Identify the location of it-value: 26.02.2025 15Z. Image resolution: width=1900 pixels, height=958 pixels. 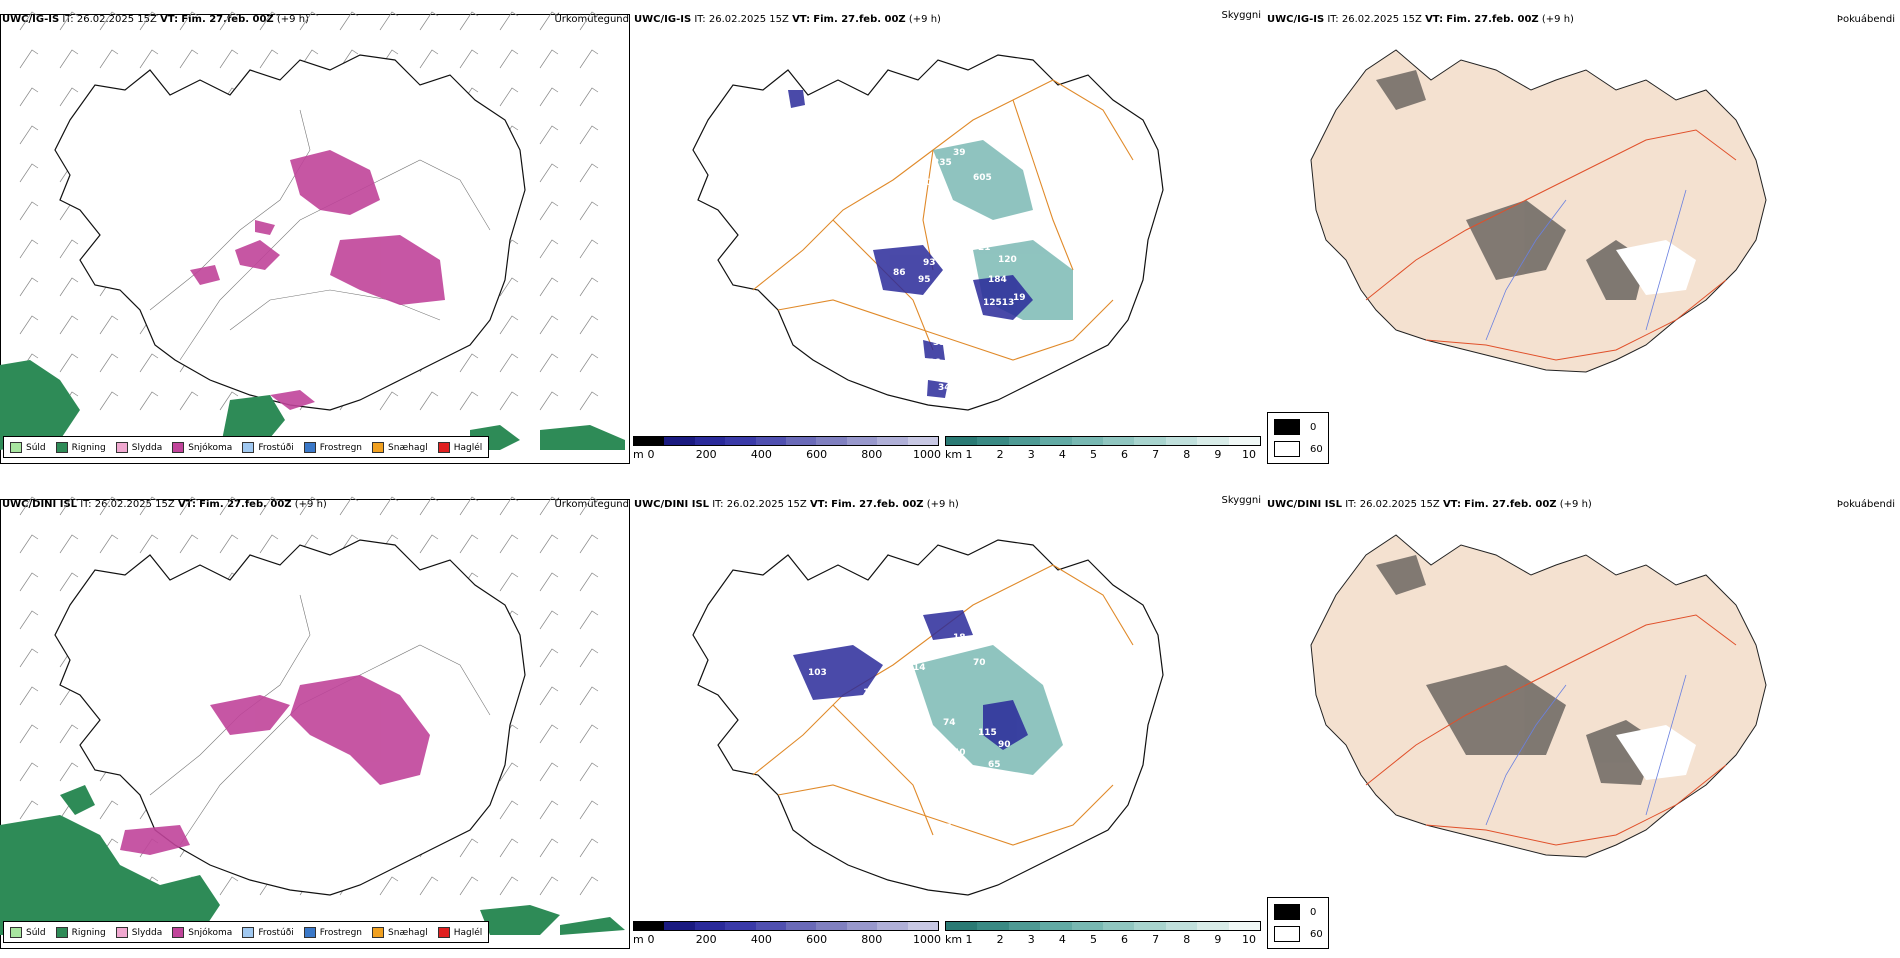
(116, 19).